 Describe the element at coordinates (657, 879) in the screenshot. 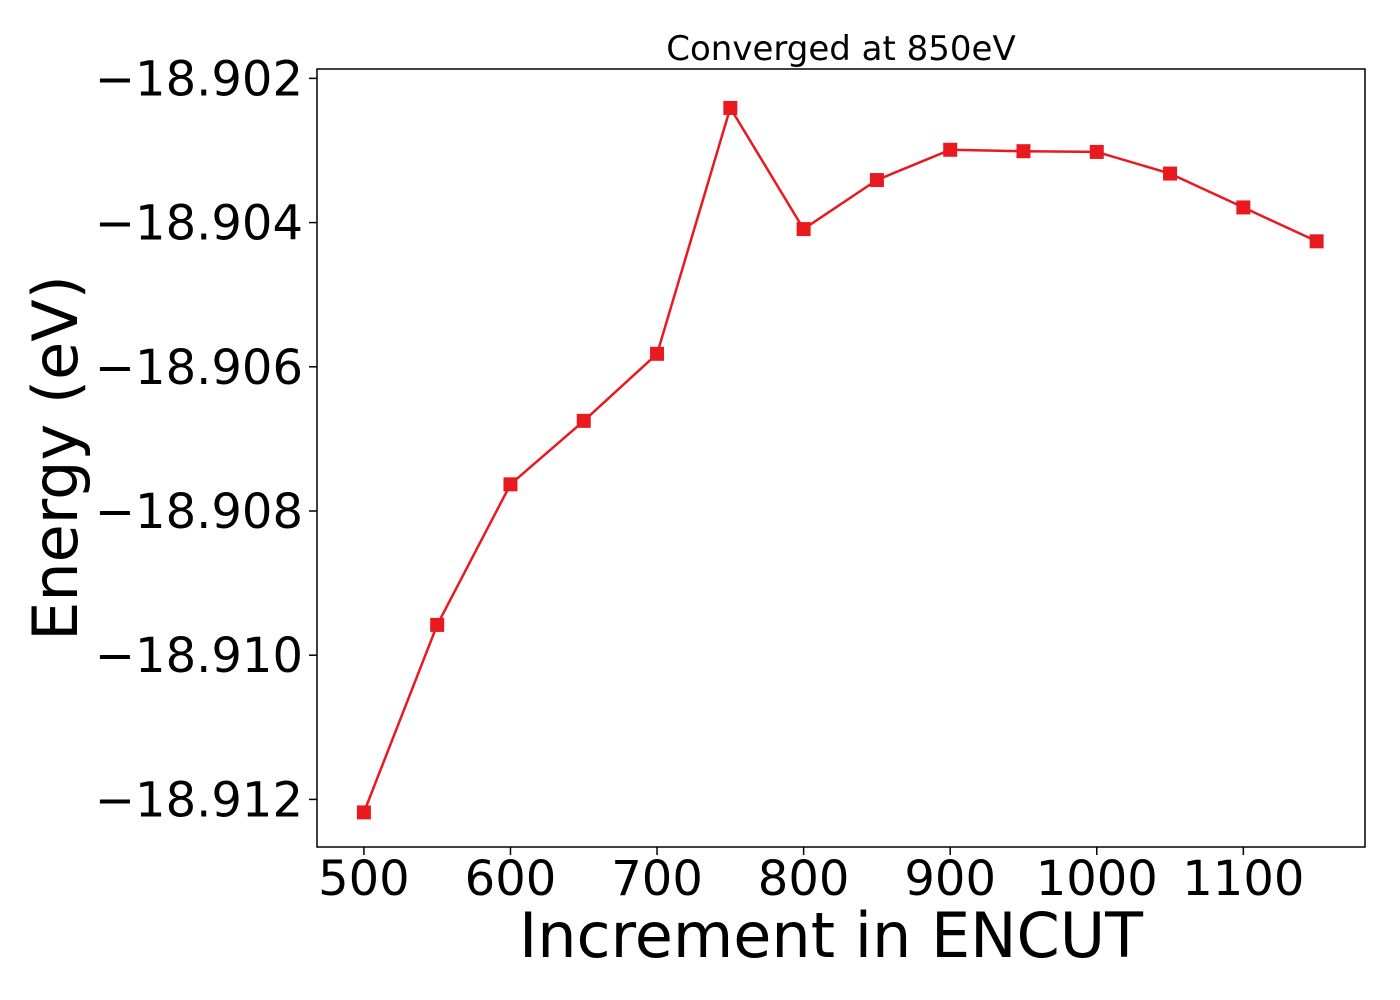

I see `x-tick-label: 700` at that location.